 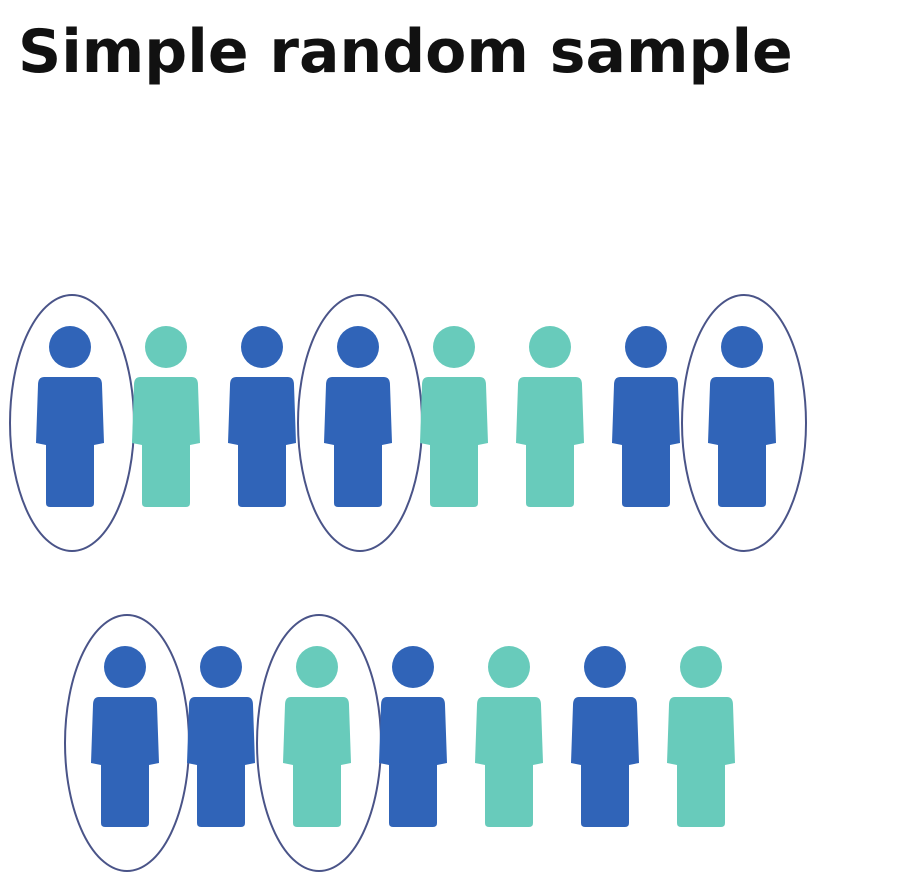 I want to click on diagram-title: Simple random sample, so click(x=405, y=52).